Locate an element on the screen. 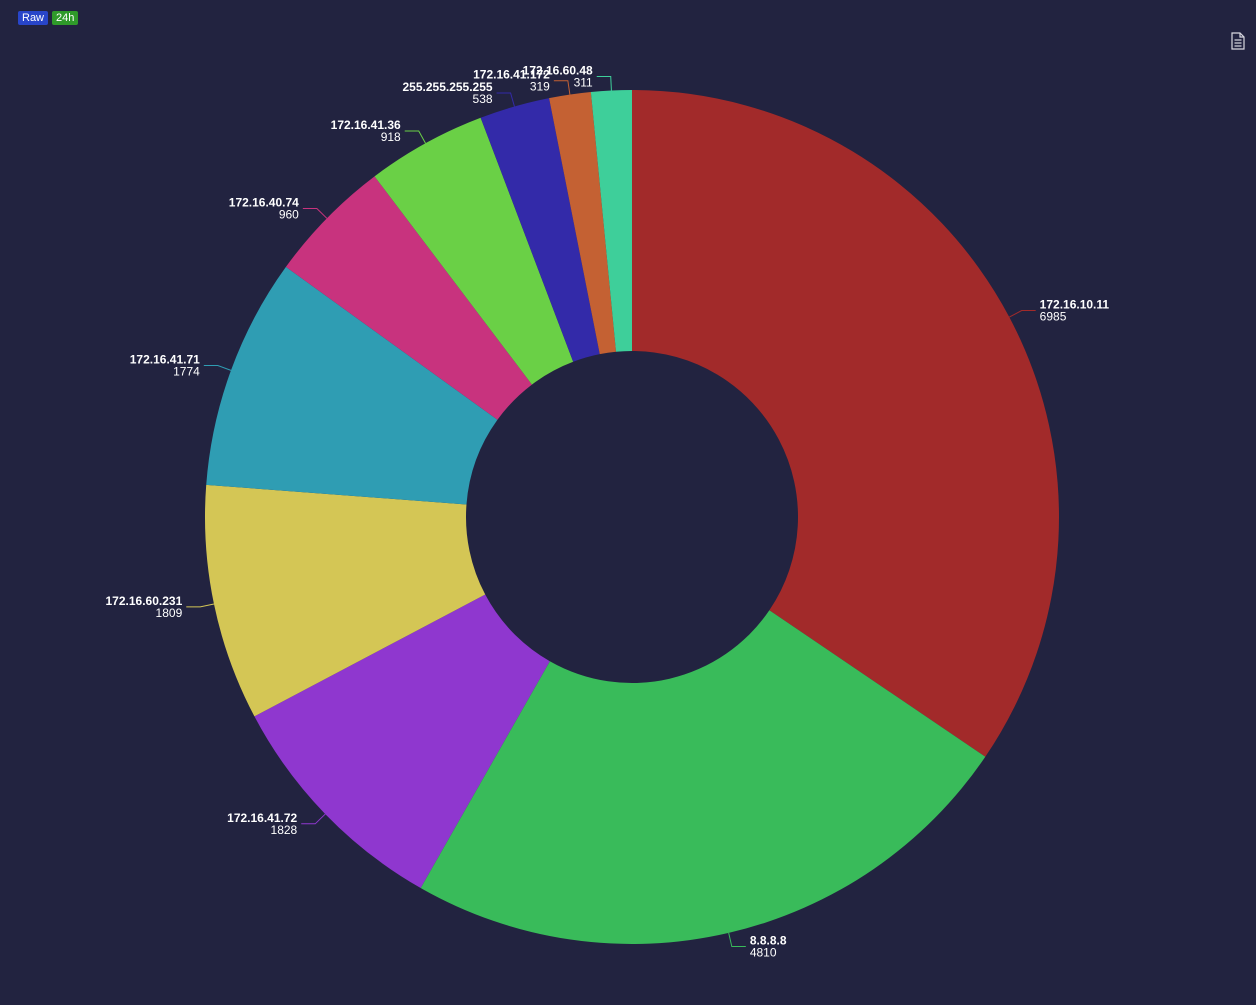  slice-value-8-8-8-8: 4810 is located at coordinates (763, 953).